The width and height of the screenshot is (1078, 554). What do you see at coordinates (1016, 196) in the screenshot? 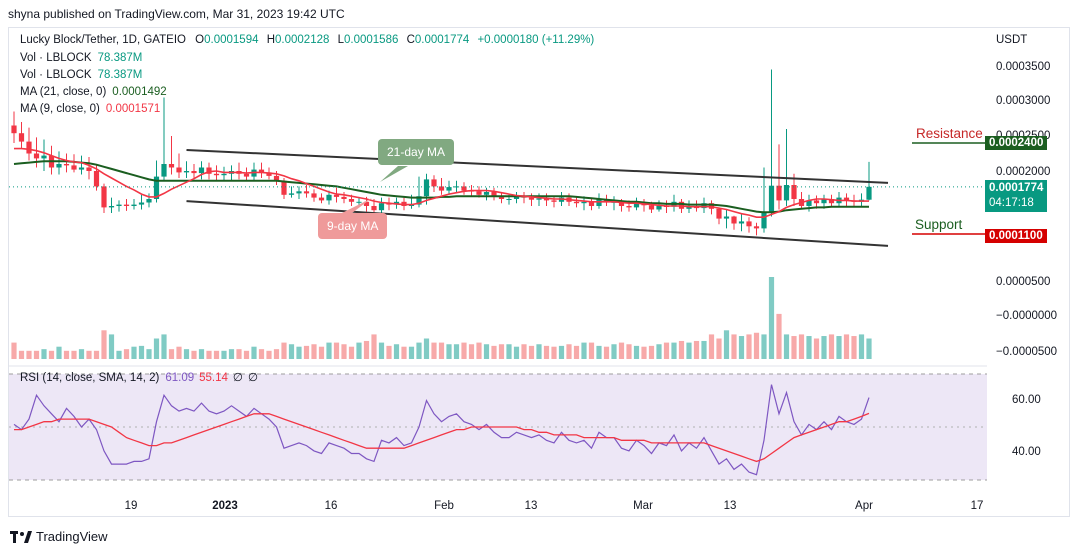
I see `current-price-tag: 0.0001774 04:17:18` at bounding box center [1016, 196].